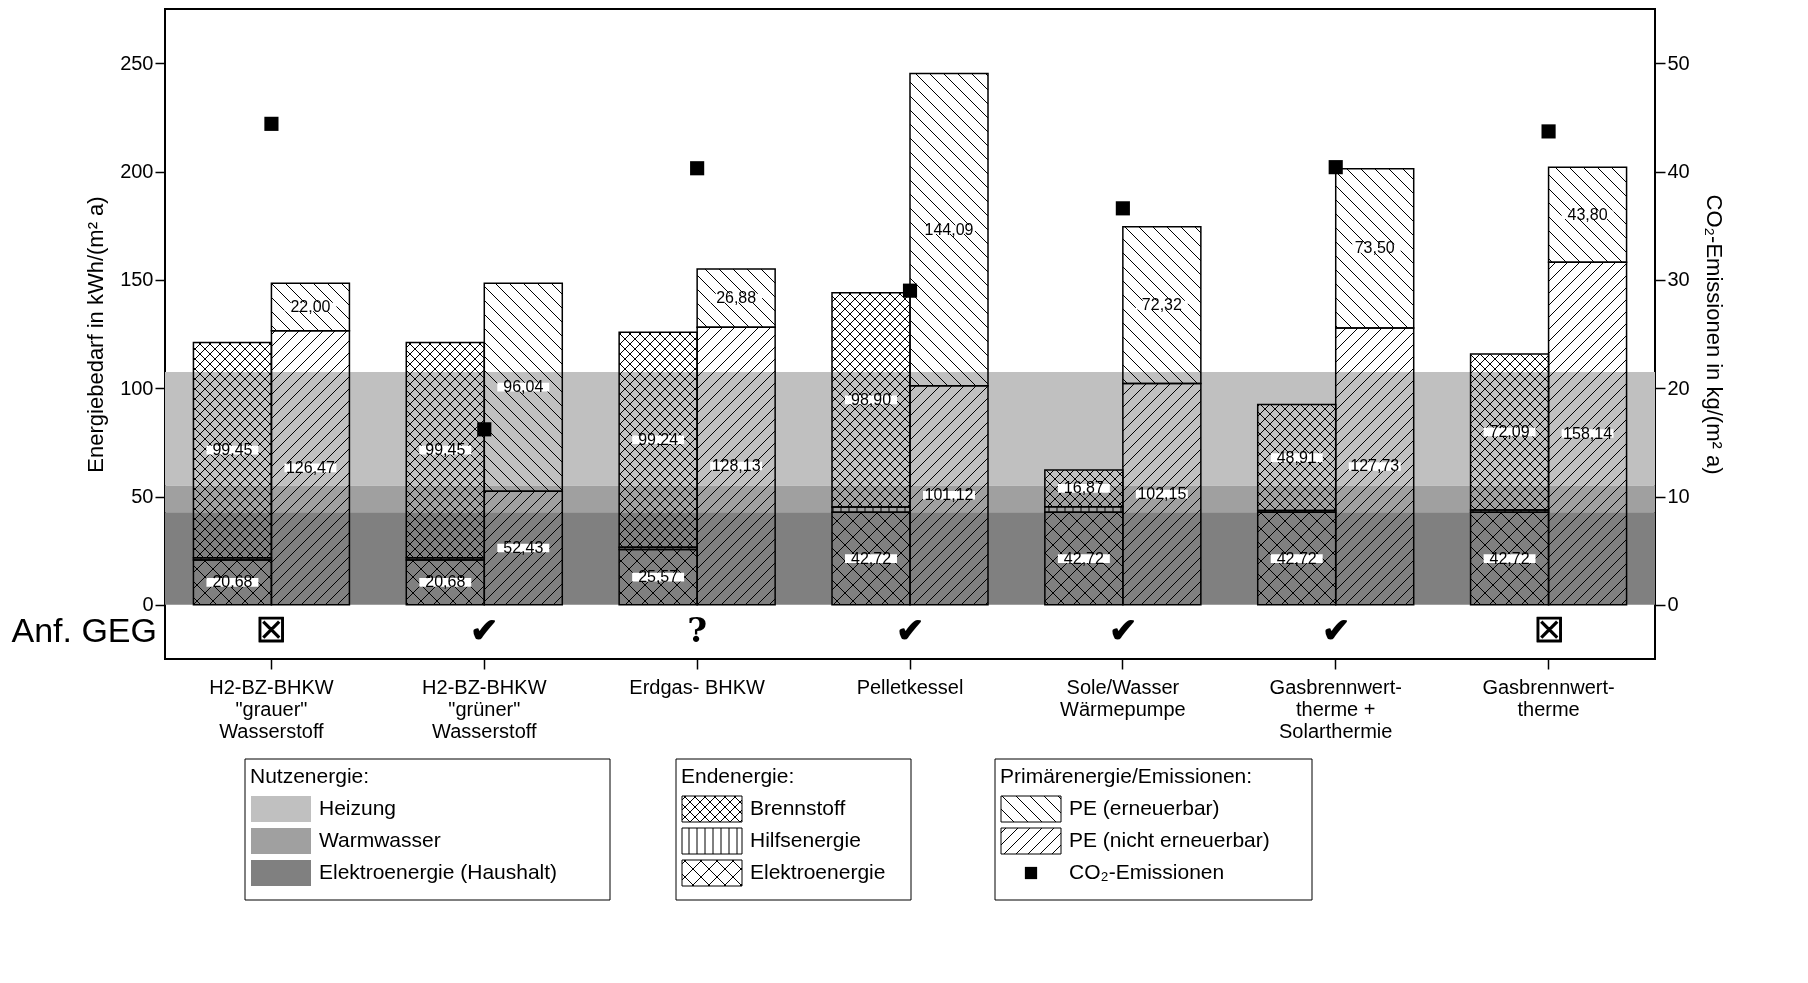 The width and height of the screenshot is (1808, 983). I want to click on data-label: 25,57, so click(658, 577).